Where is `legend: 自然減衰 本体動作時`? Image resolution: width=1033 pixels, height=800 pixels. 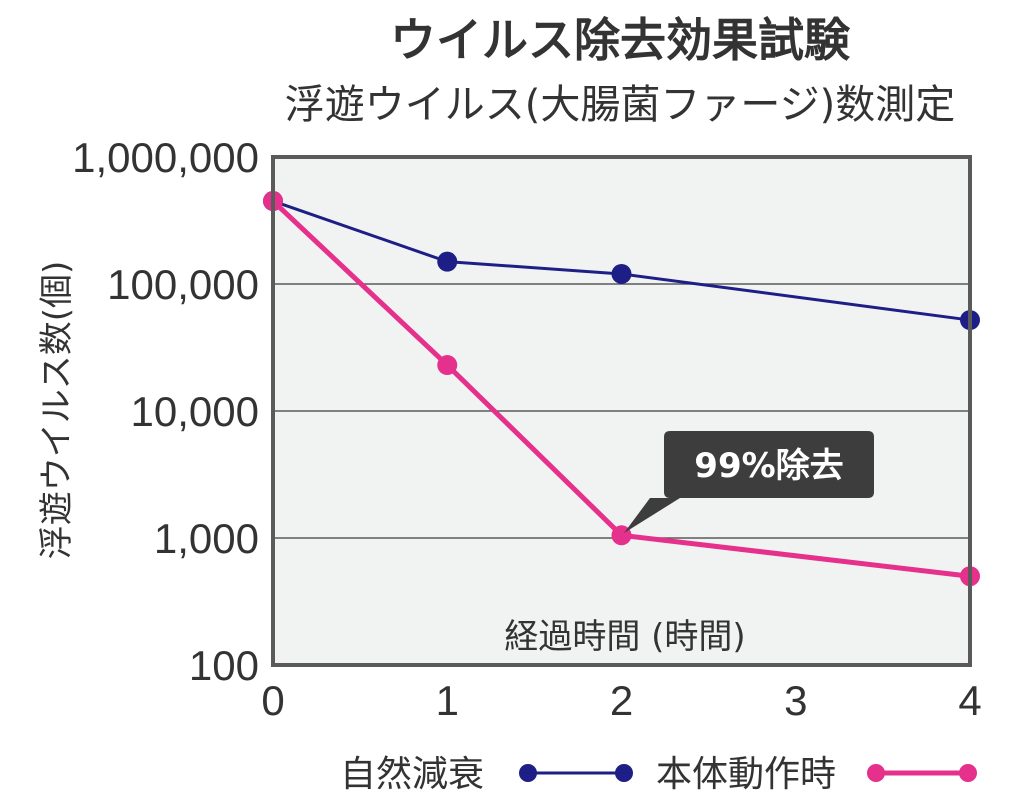
legend: 自然減衰 本体動作時 is located at coordinates (658, 774).